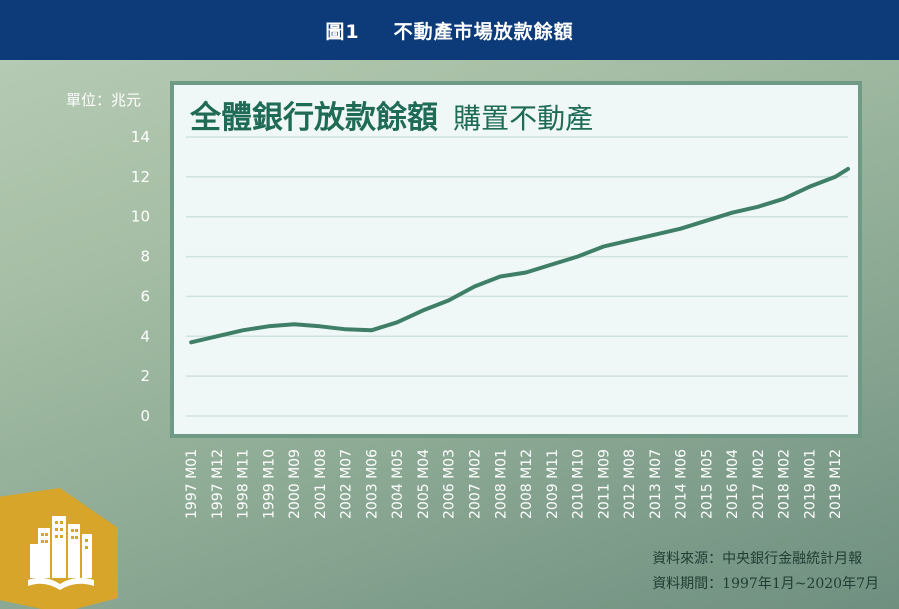  I want to click on x-tick-label: 2001 M08, so click(321, 484).